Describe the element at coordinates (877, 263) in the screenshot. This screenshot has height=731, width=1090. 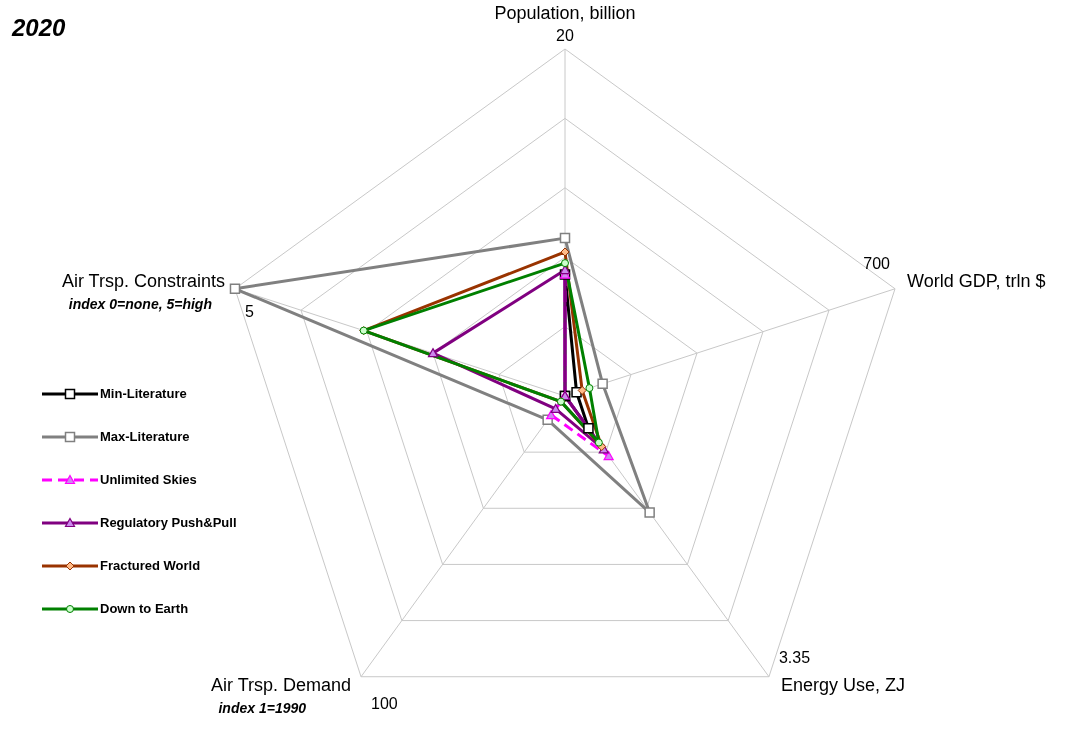
I see `text: 700` at that location.